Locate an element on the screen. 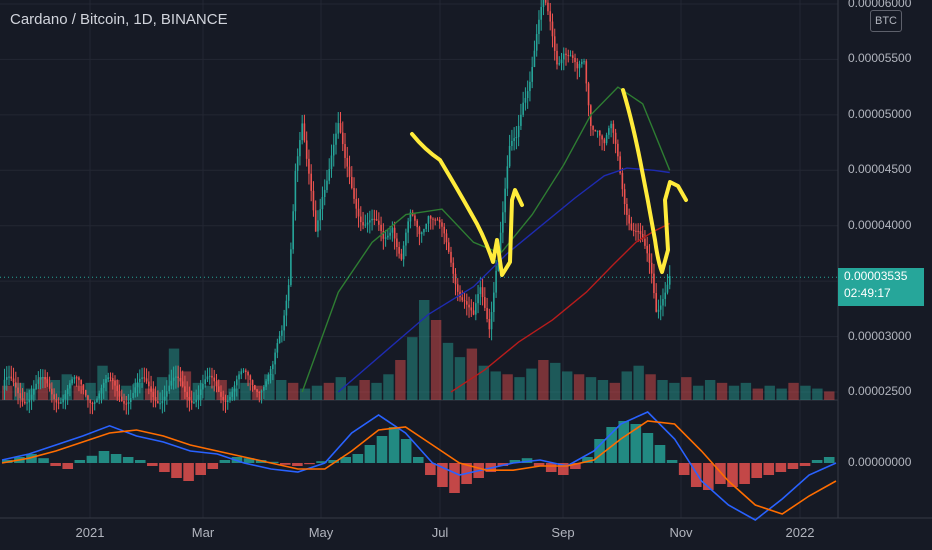 The width and height of the screenshot is (932, 550). price-tick-label: 0.00006000 is located at coordinates (880, 5).